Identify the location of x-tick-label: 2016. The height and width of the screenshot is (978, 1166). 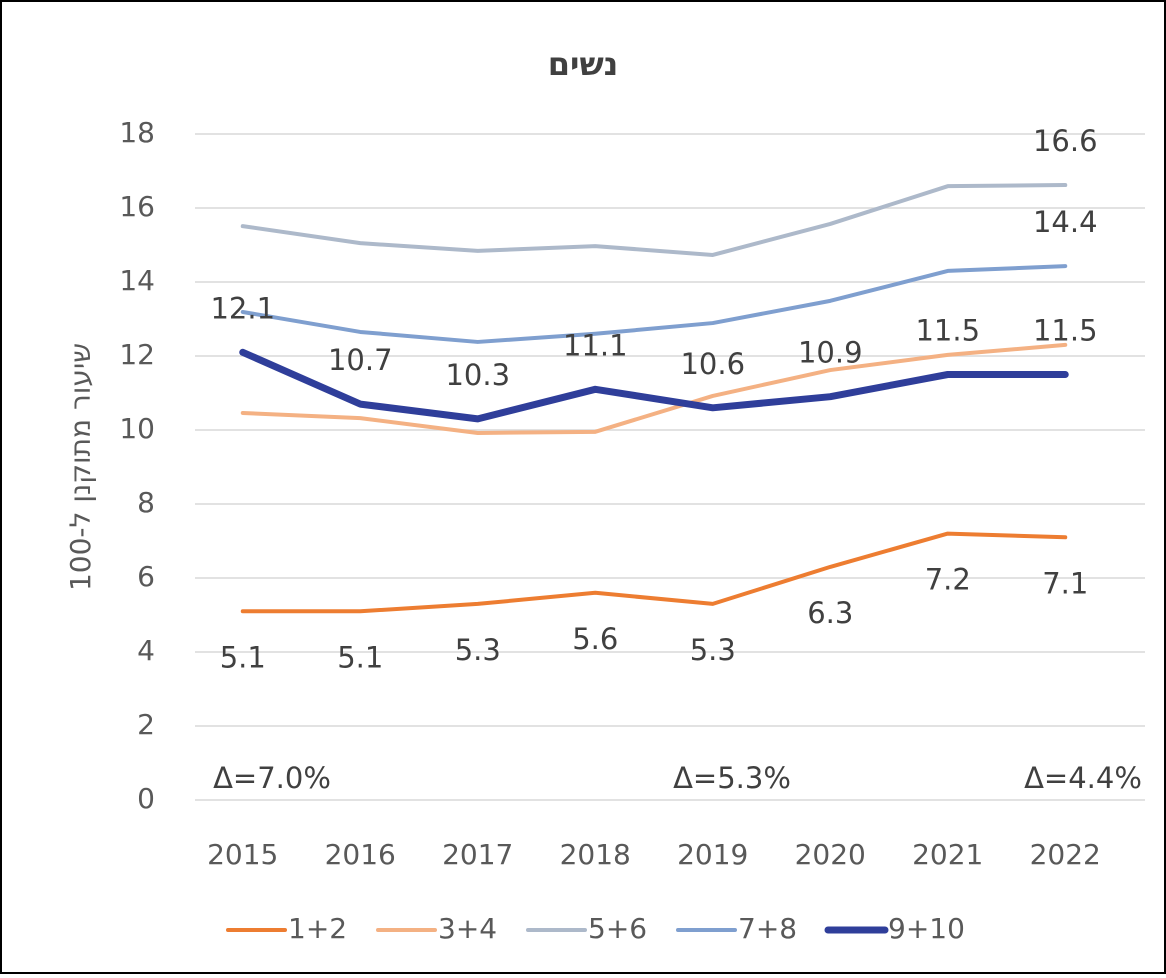
(360, 854).